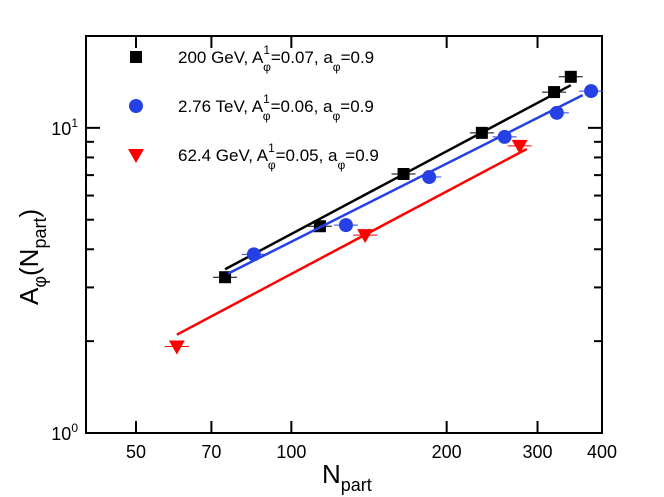  I want to click on y-tick-exp: 1, so click(74, 123).